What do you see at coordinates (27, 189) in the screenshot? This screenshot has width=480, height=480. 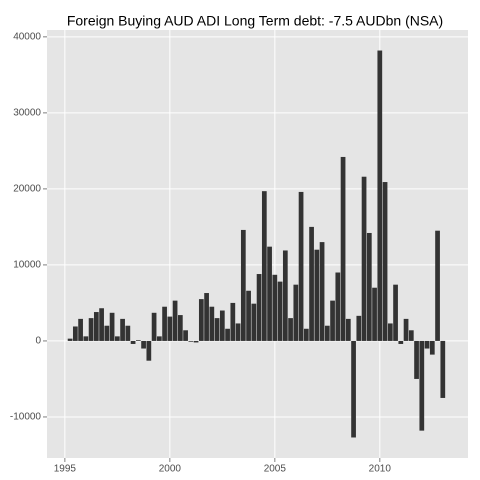 I see `y-tick-label: 20000` at bounding box center [27, 189].